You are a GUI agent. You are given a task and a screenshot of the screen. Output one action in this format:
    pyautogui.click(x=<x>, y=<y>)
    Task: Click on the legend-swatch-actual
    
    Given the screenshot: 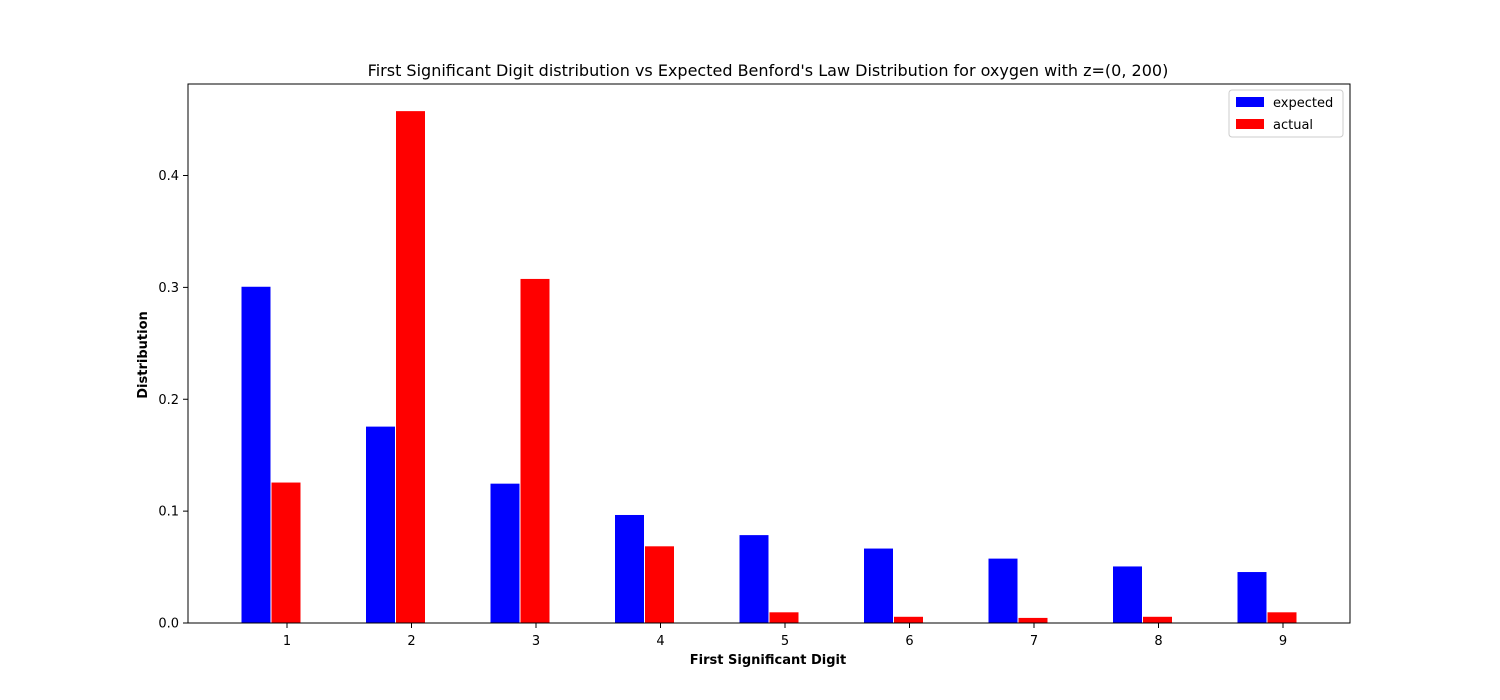 What is the action you would take?
    pyautogui.click(x=1250, y=124)
    